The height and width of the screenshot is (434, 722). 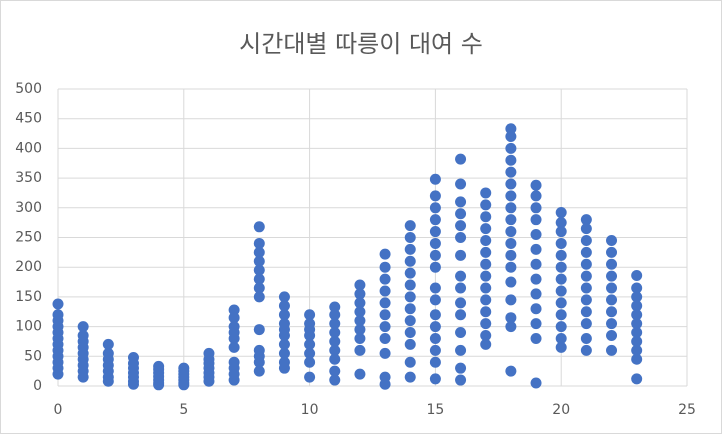 What do you see at coordinates (28, 238) in the screenshot?
I see `y-tick-label: 250` at bounding box center [28, 238].